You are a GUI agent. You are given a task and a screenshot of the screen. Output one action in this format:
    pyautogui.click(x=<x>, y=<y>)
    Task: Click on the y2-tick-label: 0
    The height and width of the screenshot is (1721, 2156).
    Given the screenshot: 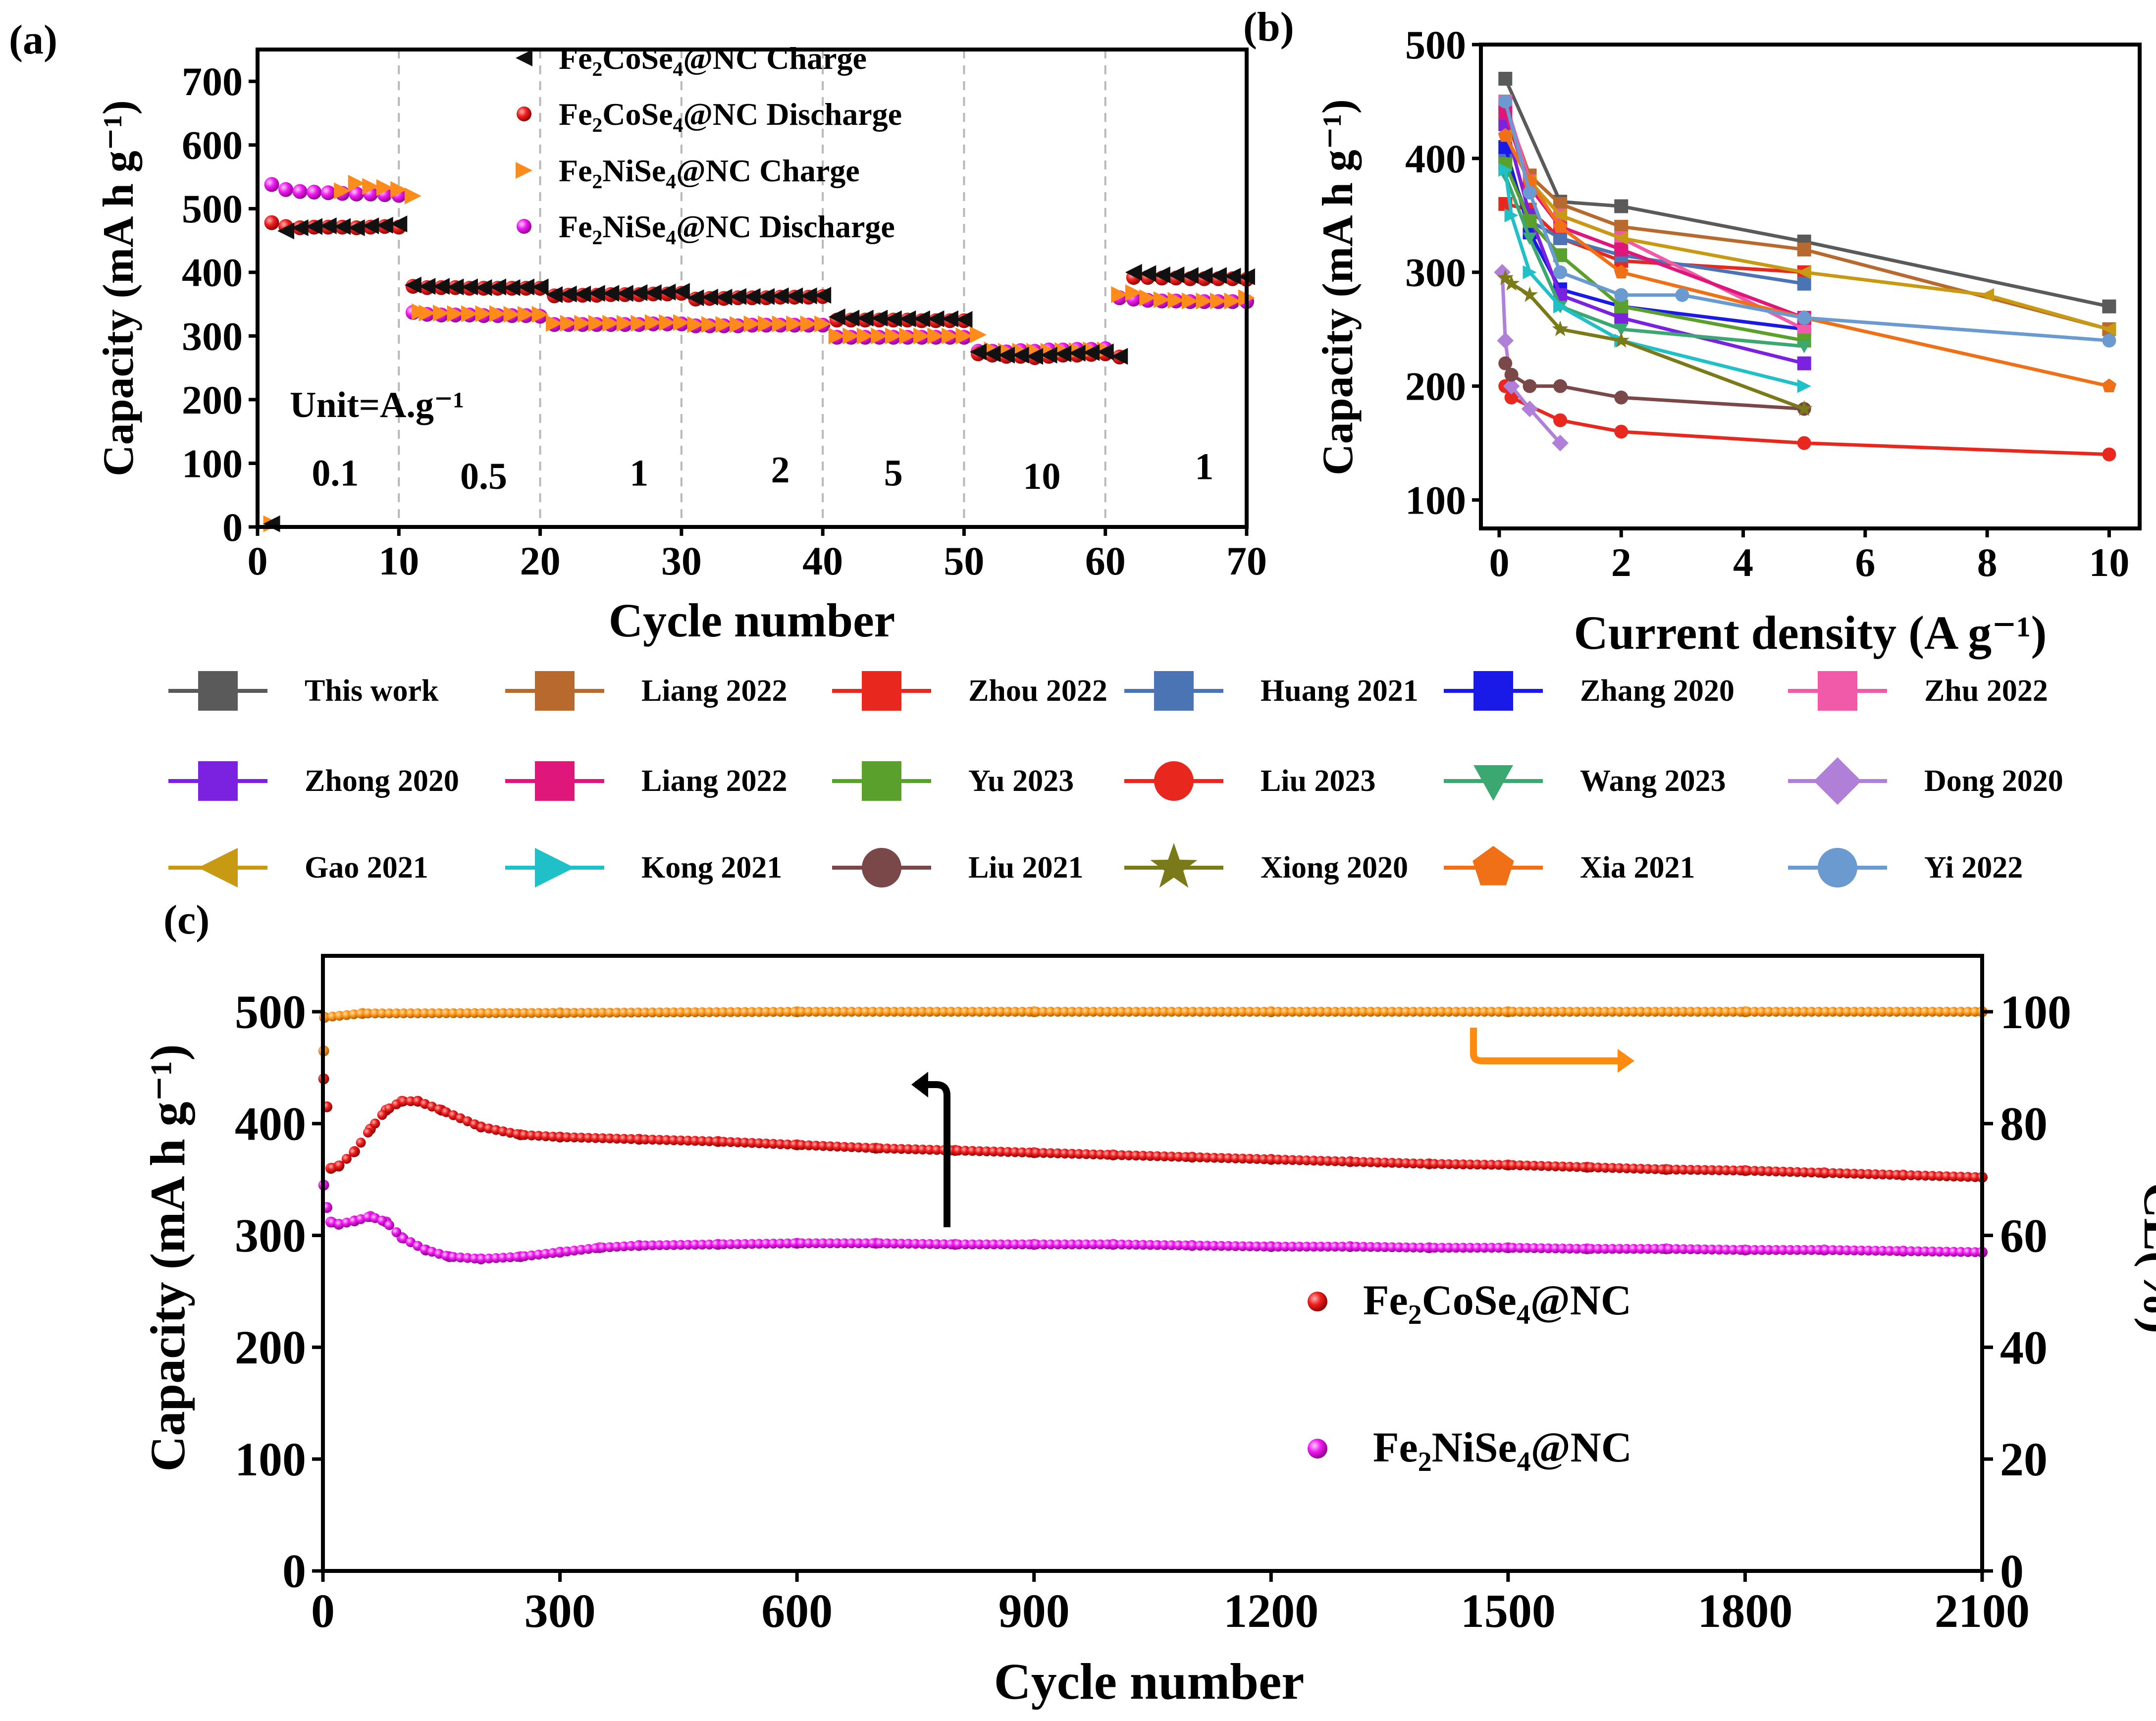 What is the action you would take?
    pyautogui.click(x=2012, y=1571)
    